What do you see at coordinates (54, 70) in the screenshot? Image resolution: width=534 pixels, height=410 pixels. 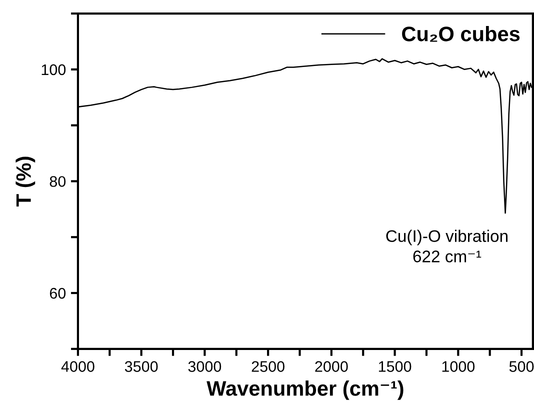 I see `y-tick-label: 100` at bounding box center [54, 70].